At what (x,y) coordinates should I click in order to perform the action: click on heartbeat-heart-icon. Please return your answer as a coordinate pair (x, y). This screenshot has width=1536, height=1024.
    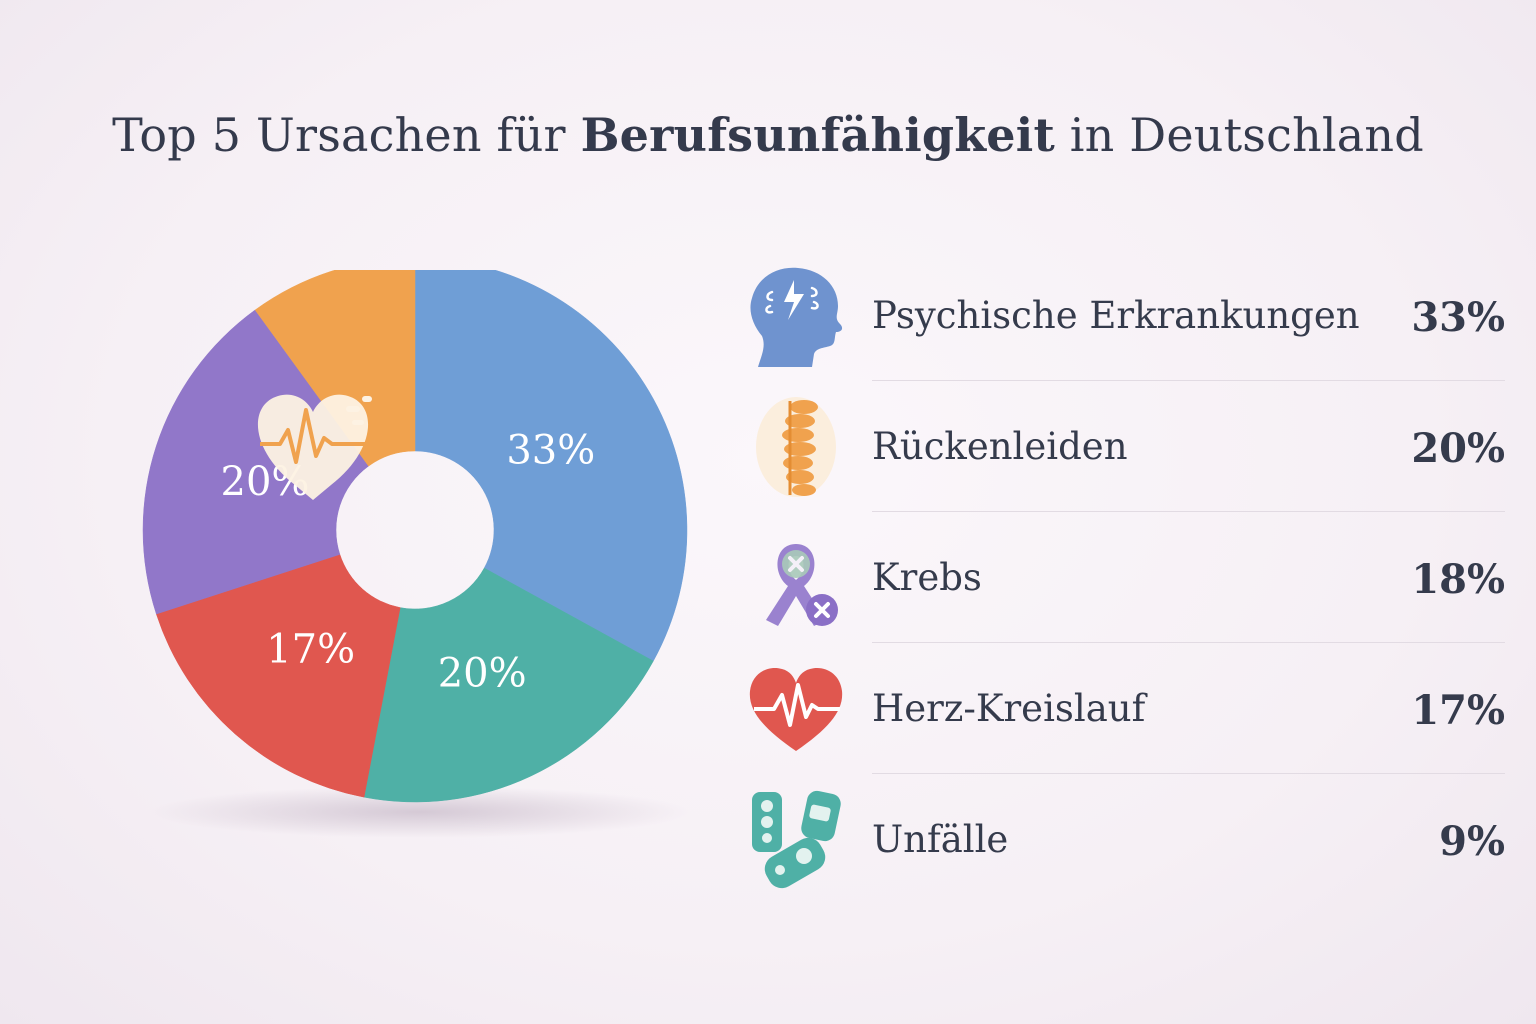
    Looking at the image, I should click on (796, 709).